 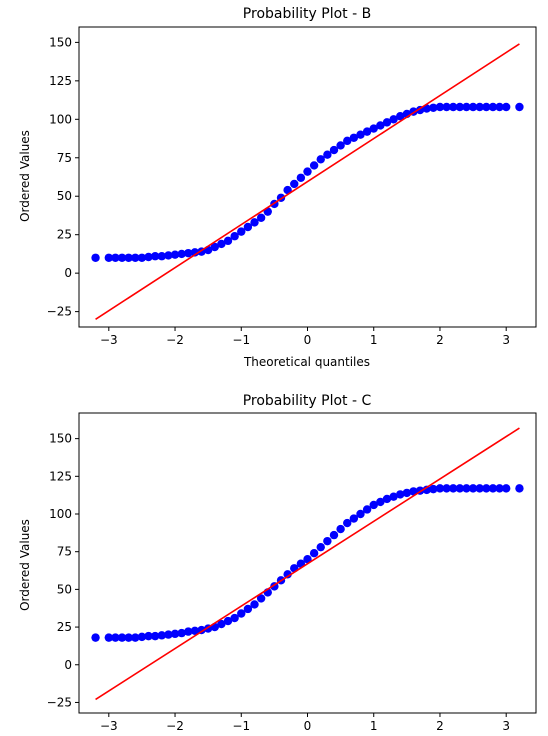 I want to click on x-tick-label: 1, so click(x=374, y=726).